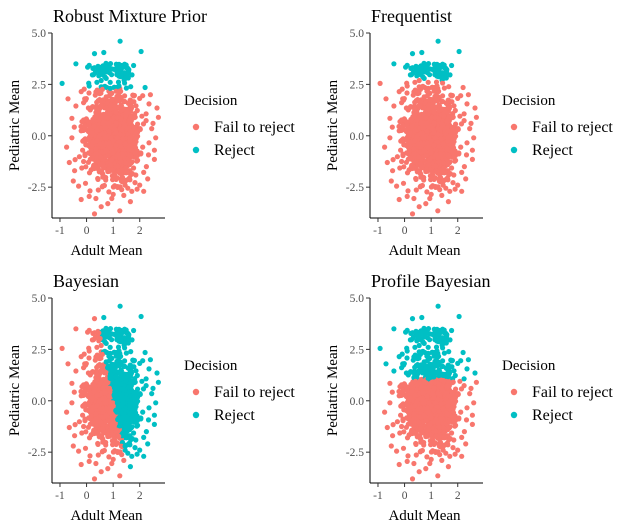 Image resolution: width=637 pixels, height=530 pixels. I want to click on panel-3-legend-key, so click(196, 392).